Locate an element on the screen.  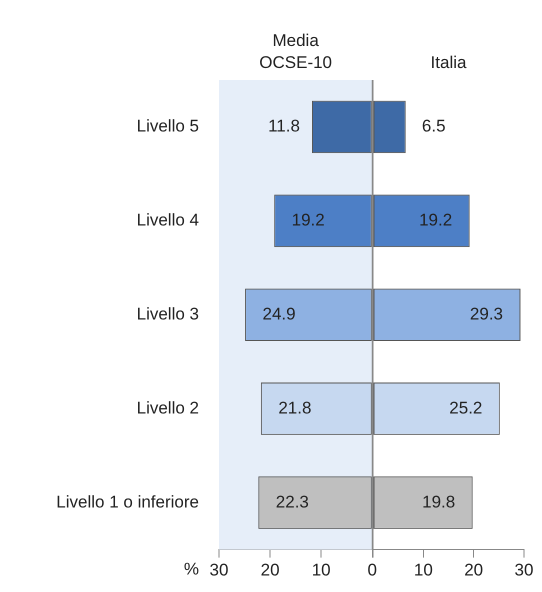
data-label: 19.8 is located at coordinates (439, 502).